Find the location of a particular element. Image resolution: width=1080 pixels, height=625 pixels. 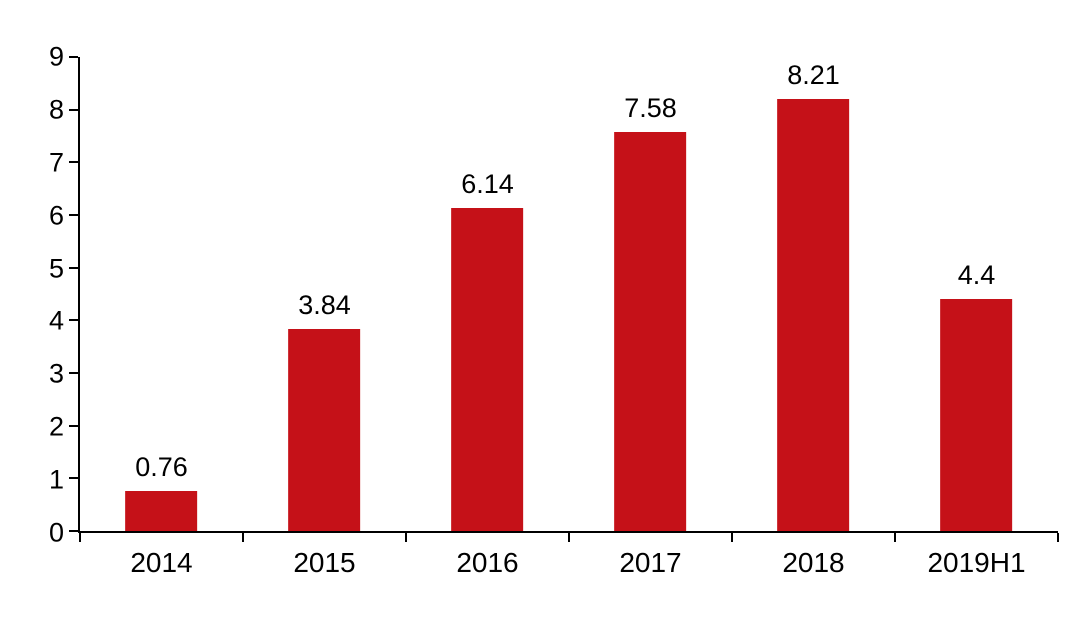

bar-slot: 0.76 2014 is located at coordinates (161, 317).